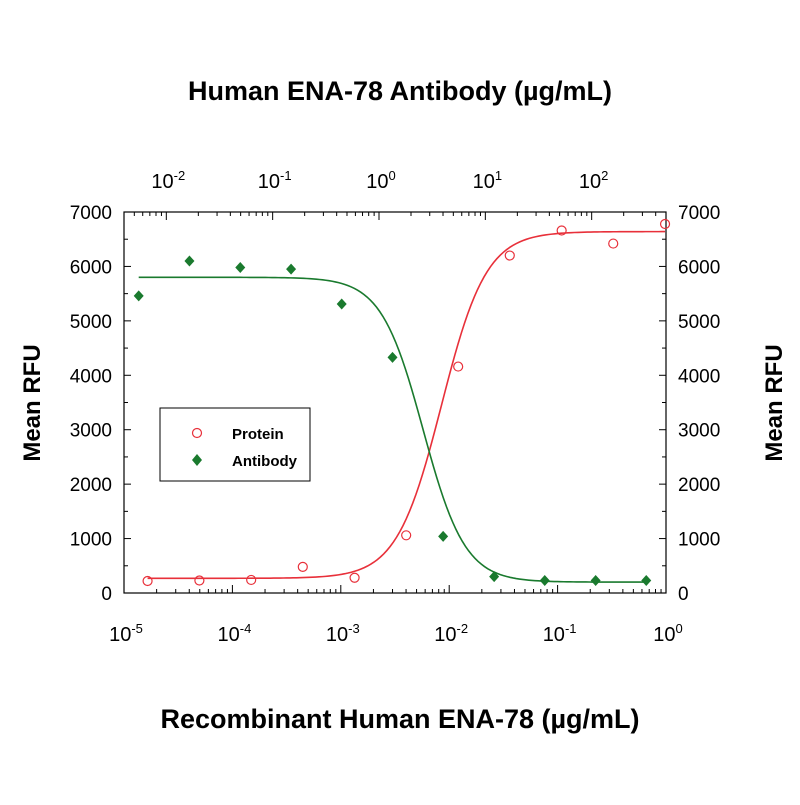  What do you see at coordinates (168, 180) in the screenshot?
I see `x-top-tick-label: 10⁻²` at bounding box center [168, 180].